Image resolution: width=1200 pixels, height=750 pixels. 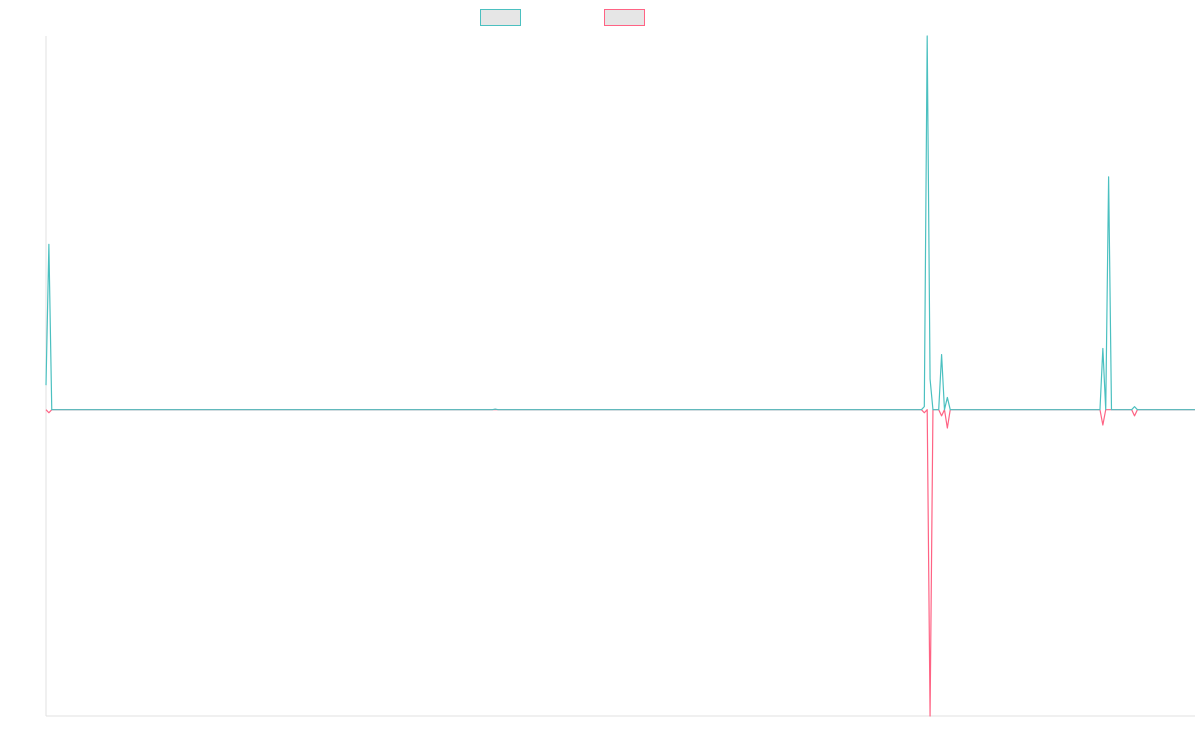 I want to click on legend, so click(x=562, y=17).